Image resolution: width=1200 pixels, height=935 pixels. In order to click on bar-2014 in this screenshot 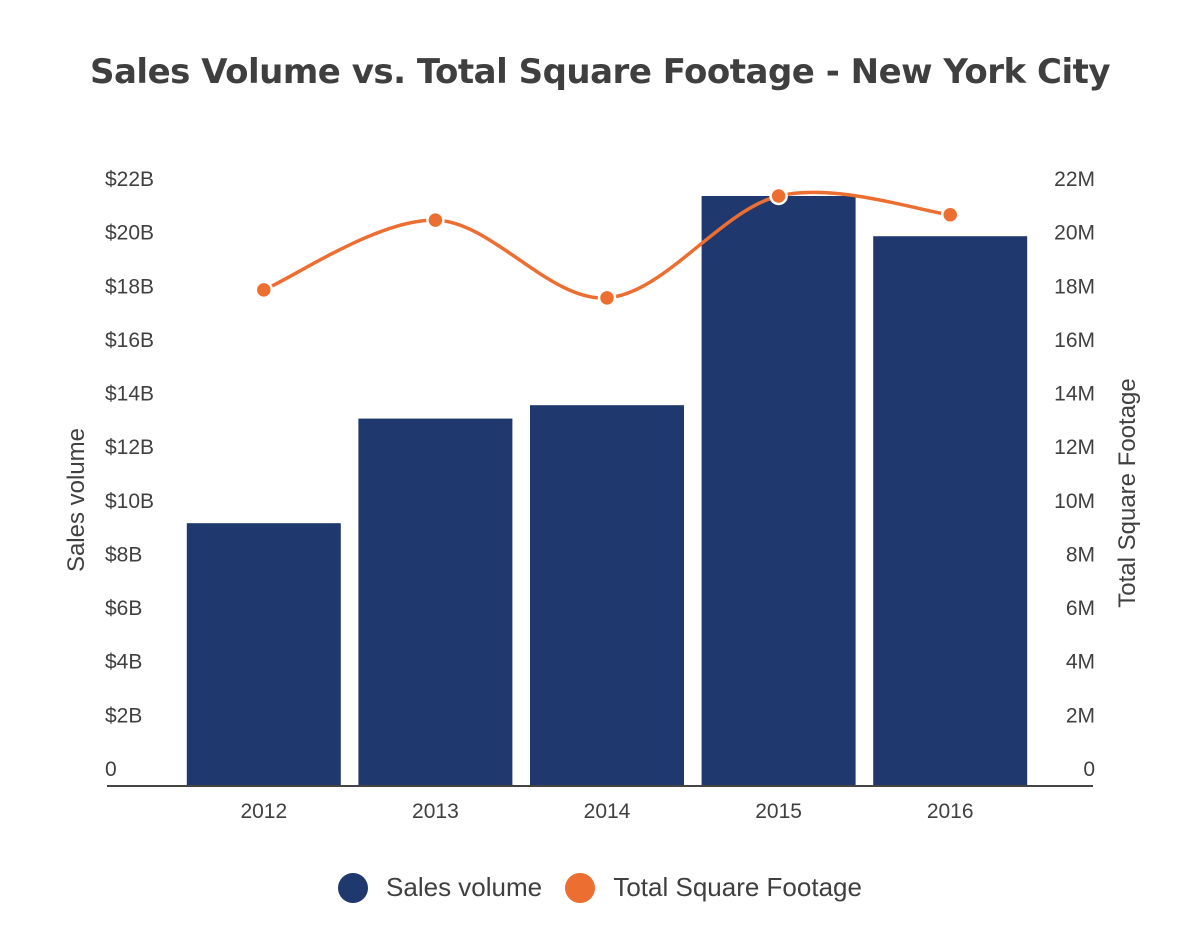, I will do `click(607, 595)`.